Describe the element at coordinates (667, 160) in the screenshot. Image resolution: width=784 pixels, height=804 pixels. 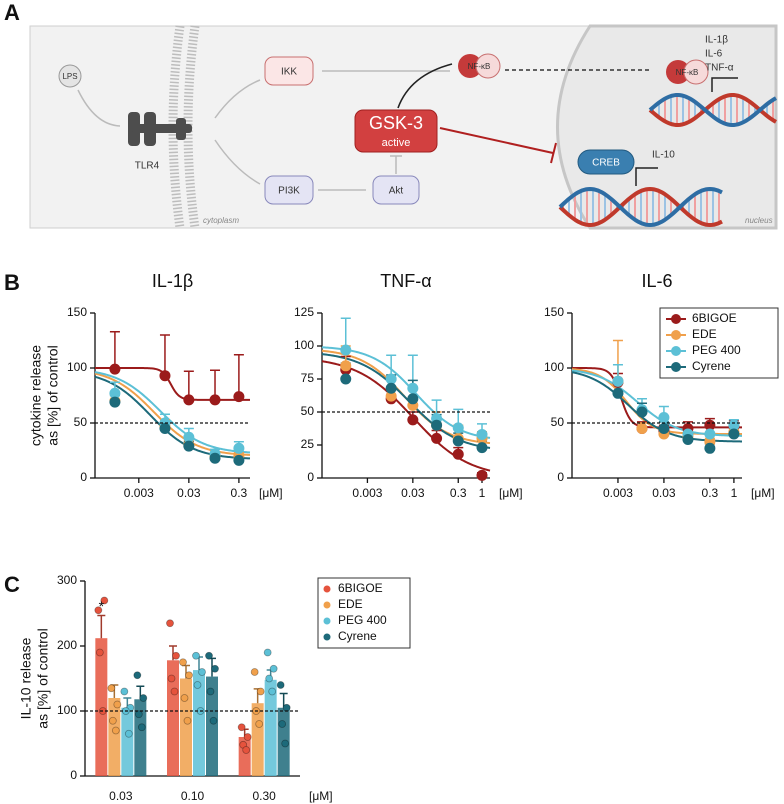
I see `dna` at that location.